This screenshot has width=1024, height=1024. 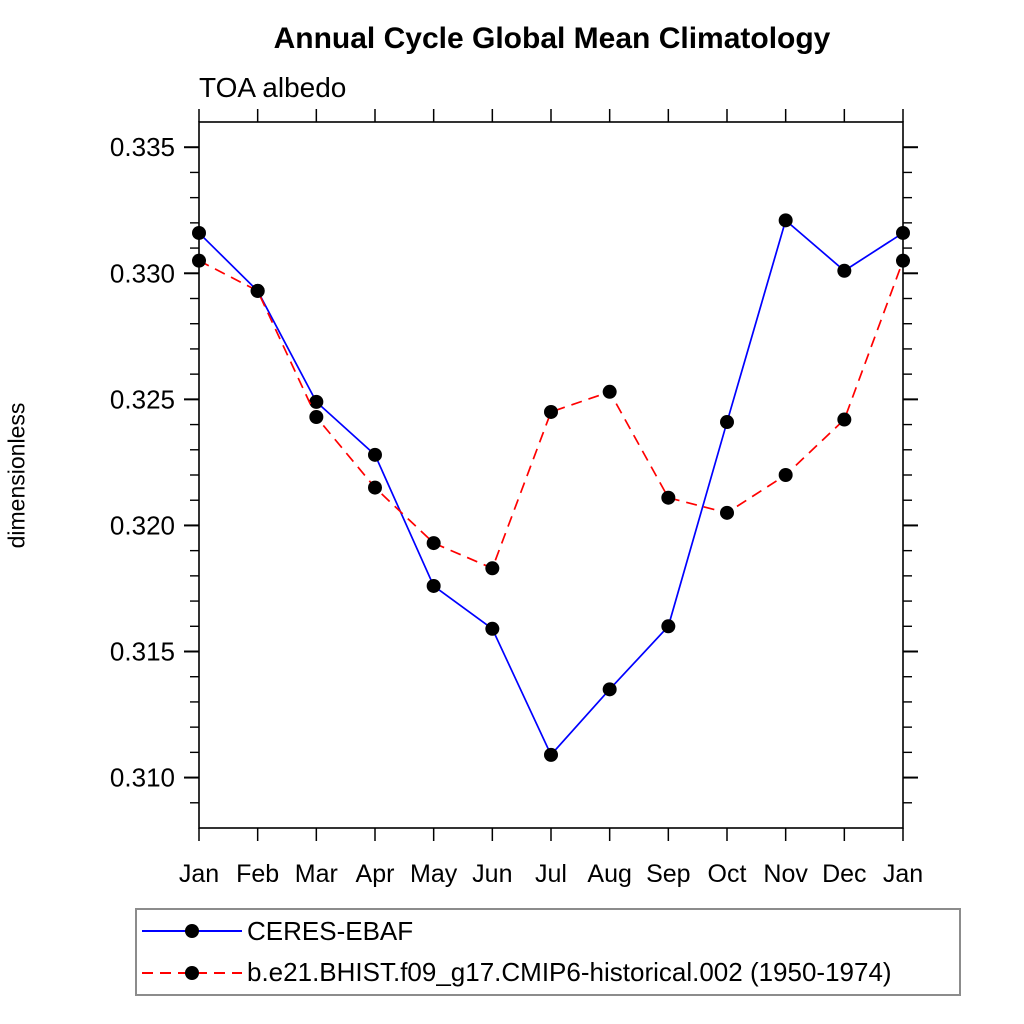 I want to click on chart-subtitle: TOA albedo, so click(x=273, y=87).